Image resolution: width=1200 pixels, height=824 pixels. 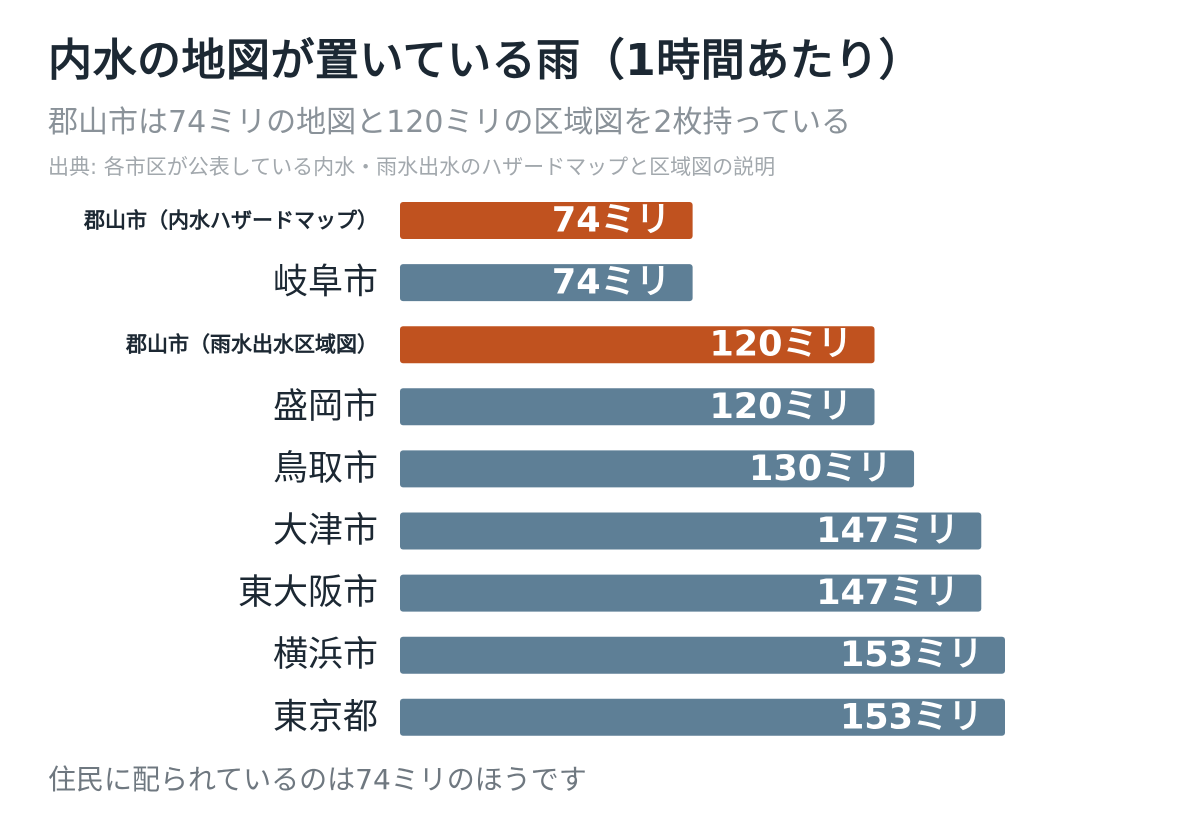 I want to click on category-label-2: 郡山市（雨水出水区域図）, so click(x=251, y=345).